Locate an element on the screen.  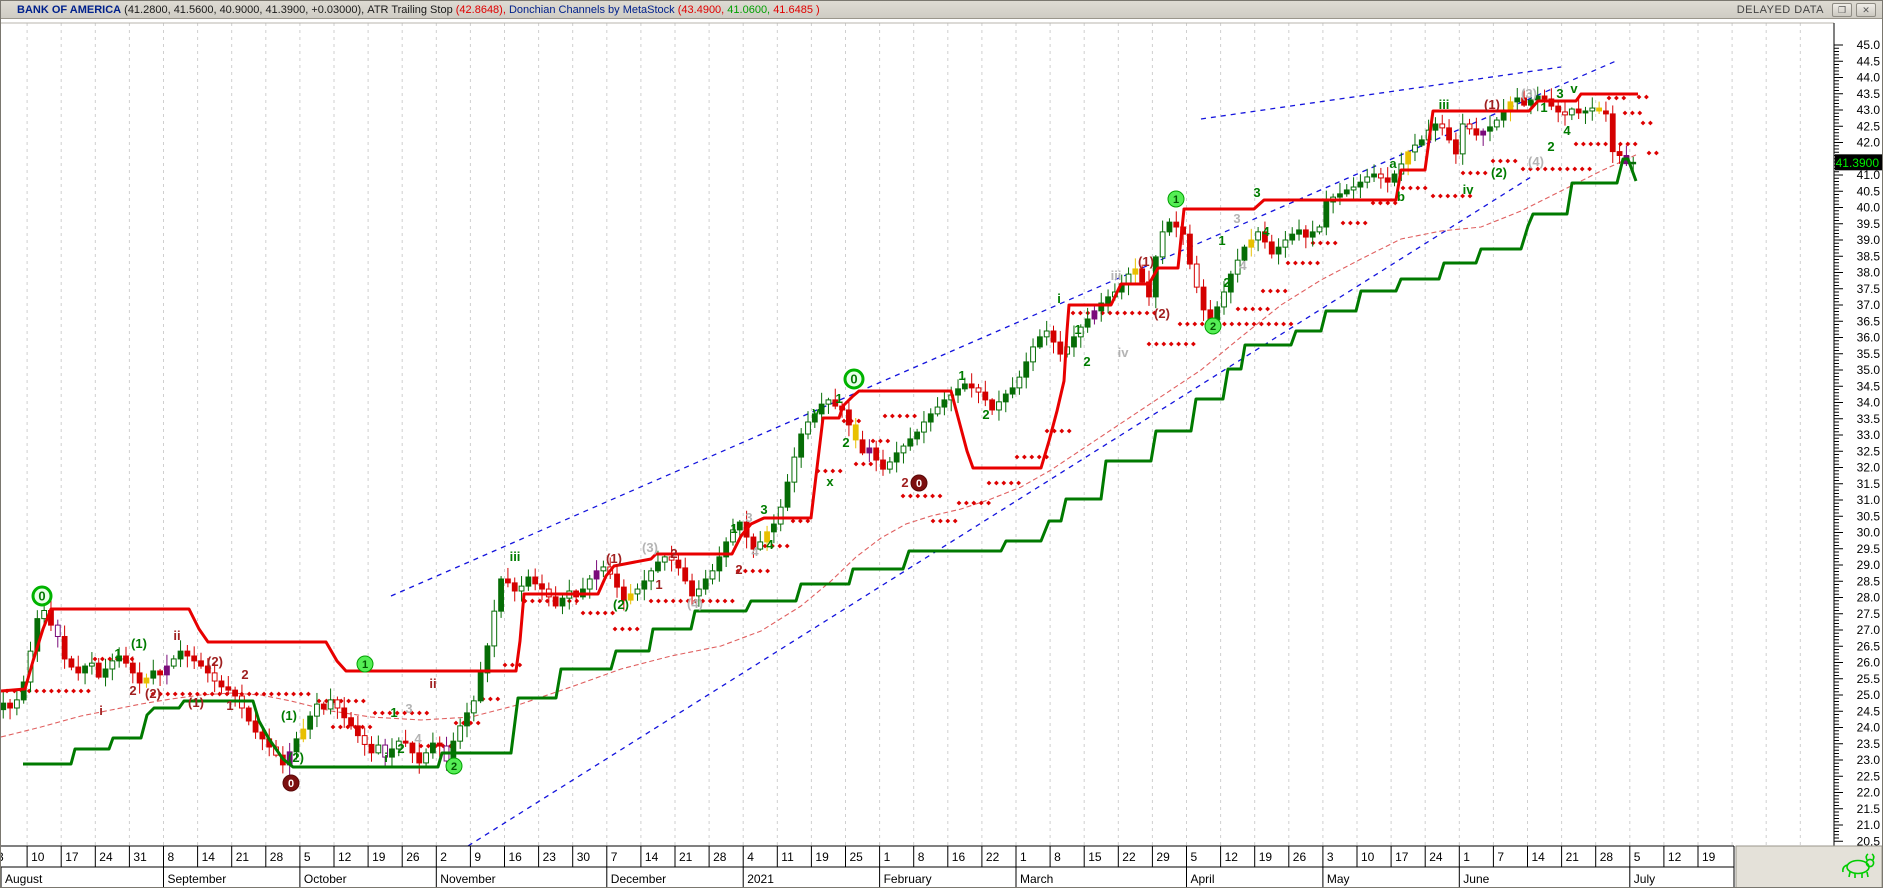
week-tick-label: 9 is located at coordinates (477, 857).